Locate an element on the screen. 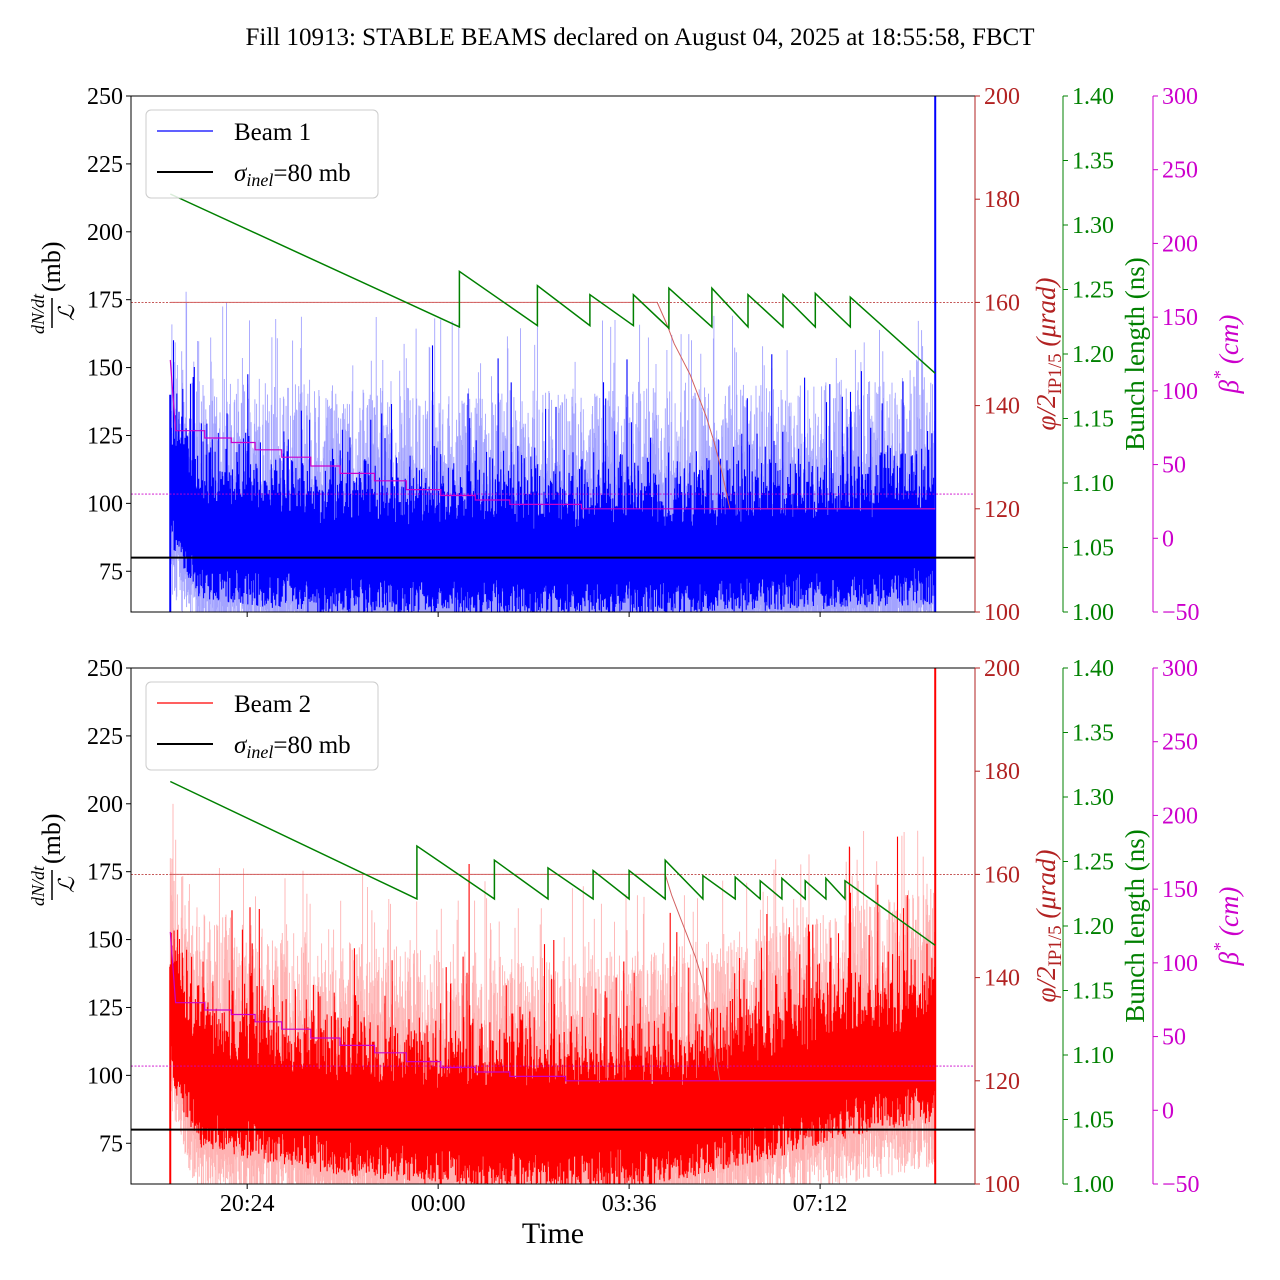 The height and width of the screenshot is (1280, 1280). legend-beam-label: Beam 2 is located at coordinates (272, 704).